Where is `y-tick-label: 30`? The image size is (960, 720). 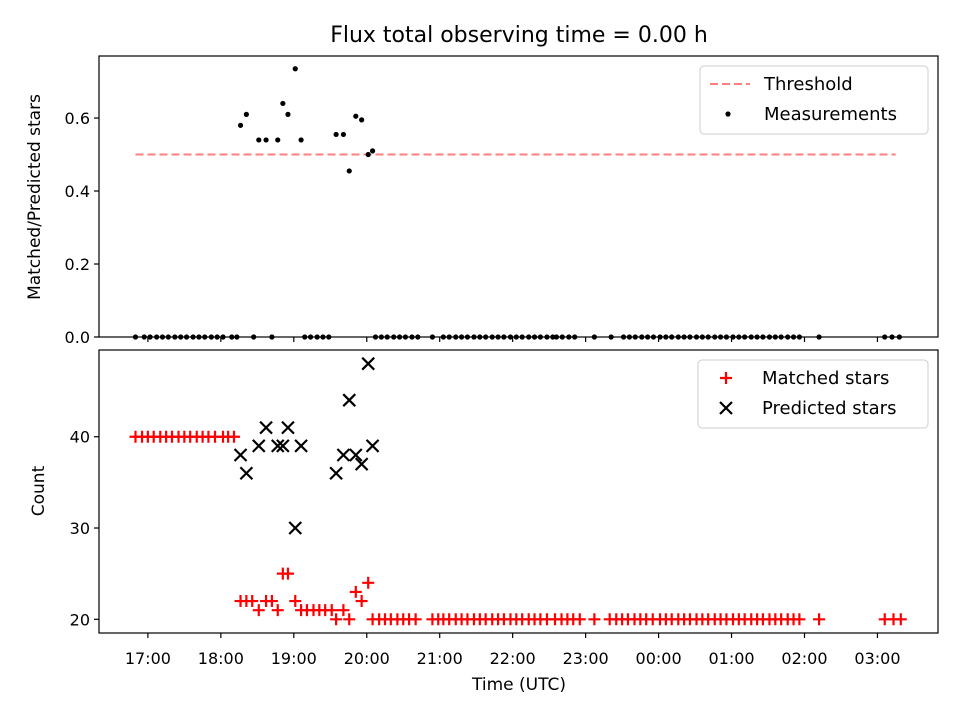 y-tick-label: 30 is located at coordinates (80, 528).